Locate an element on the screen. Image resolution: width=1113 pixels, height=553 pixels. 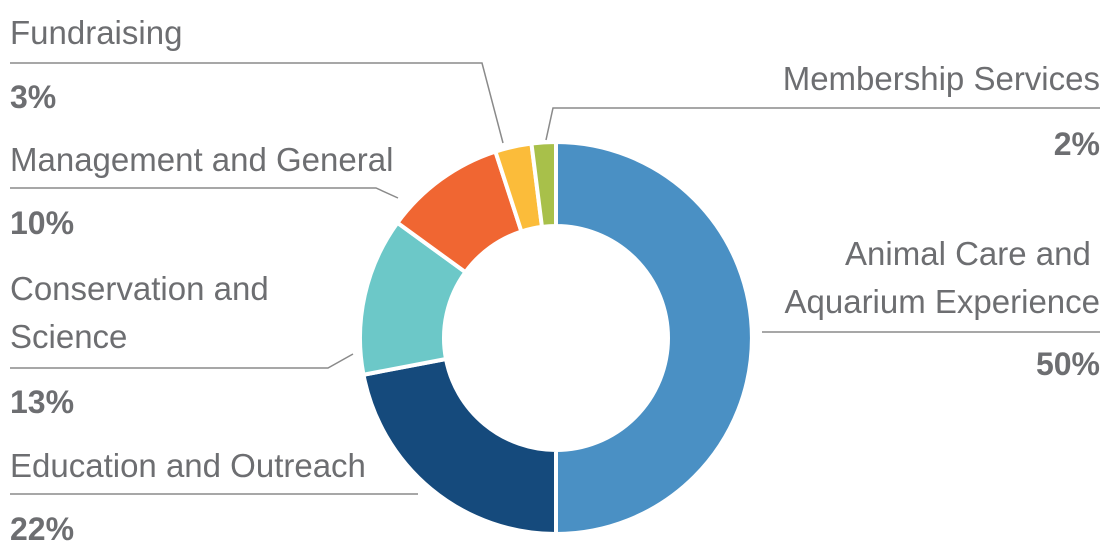
donut-slice-animal-care-and-aquarium-experience is located at coordinates (654, 338).